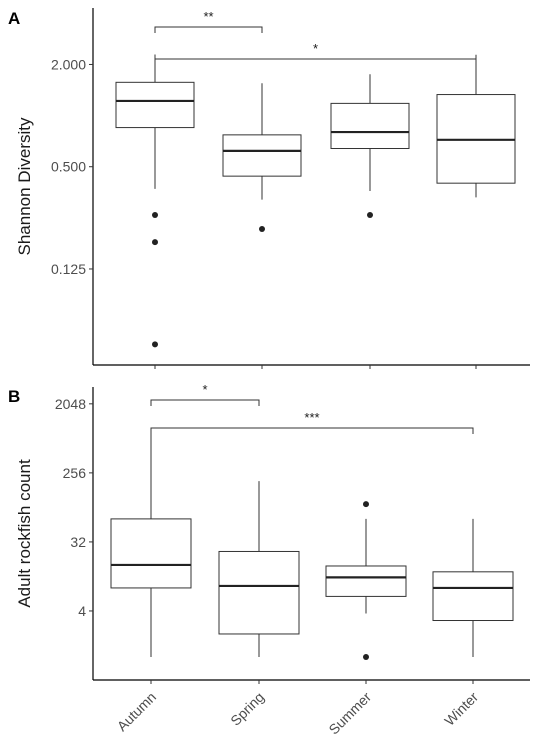 The height and width of the screenshot is (751, 550). Describe the element at coordinates (75, 473) in the screenshot. I see `panel-b-y-tick-label: 256` at that location.